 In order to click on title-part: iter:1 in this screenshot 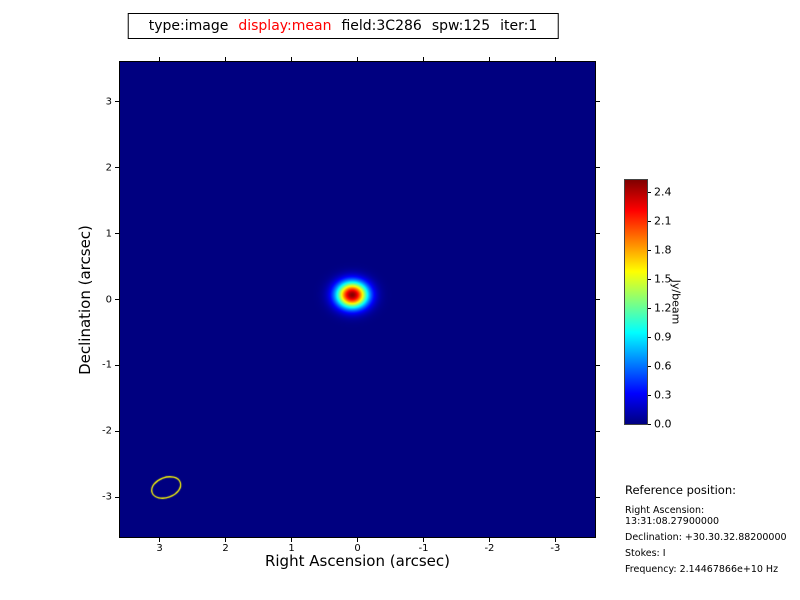, I will do `click(519, 26)`.